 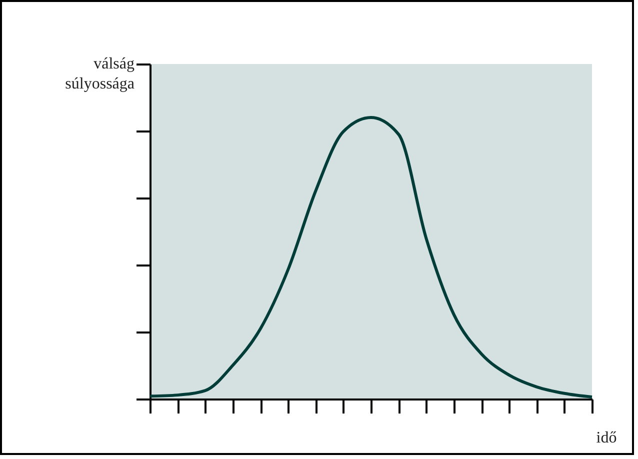 I want to click on x-axis-title: idő, so click(x=606, y=438).